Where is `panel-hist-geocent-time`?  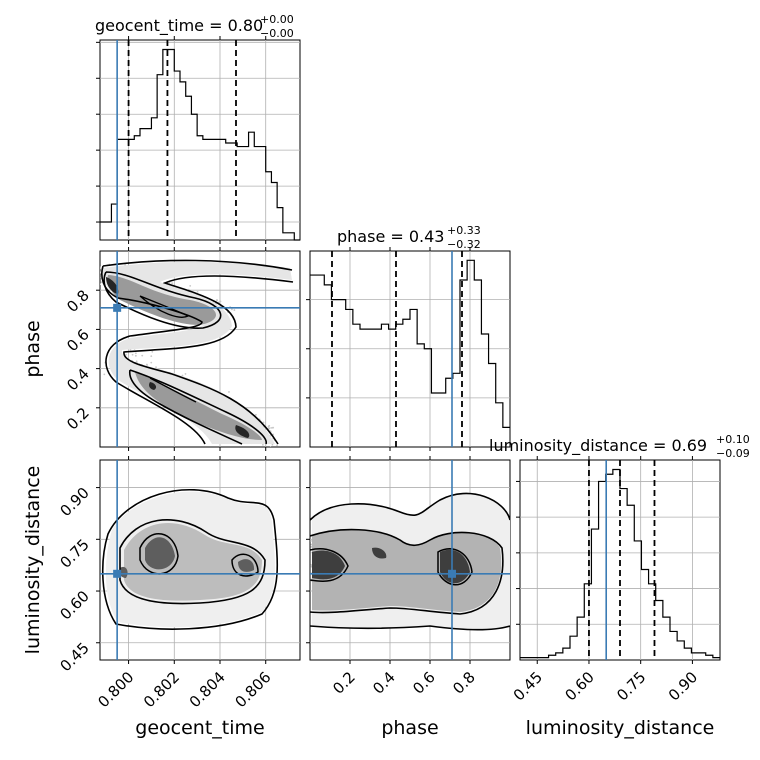 panel-hist-geocent-time is located at coordinates (200, 140).